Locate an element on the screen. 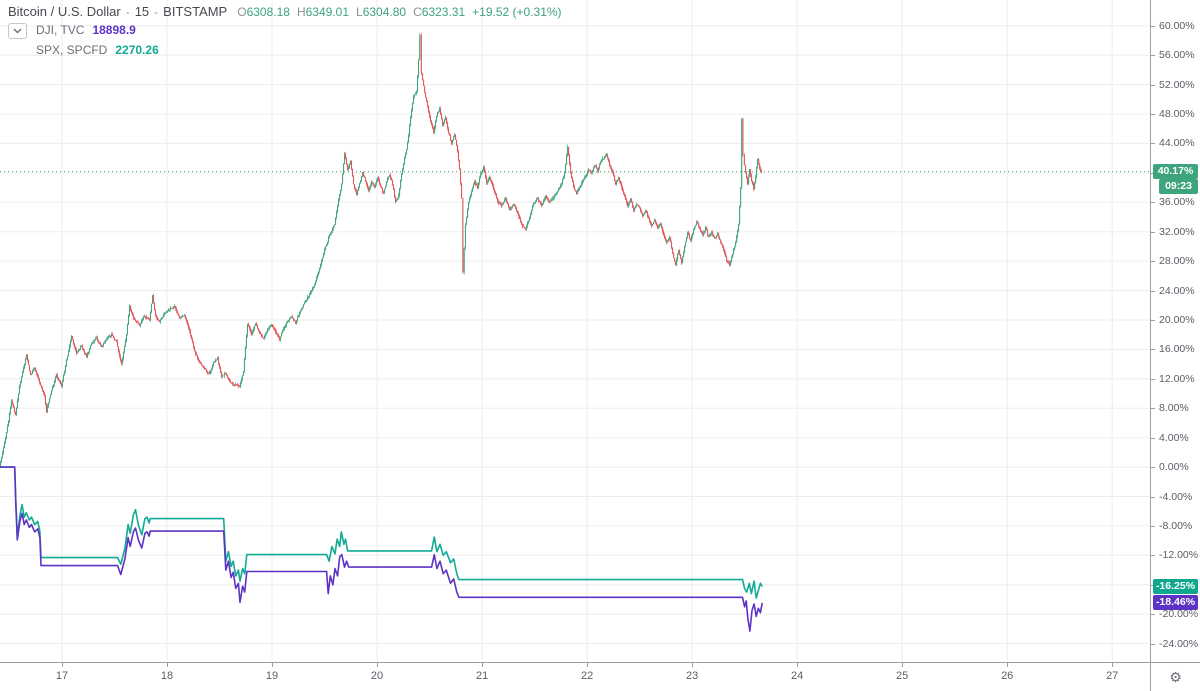  chevron-down-icon is located at coordinates (17, 31).